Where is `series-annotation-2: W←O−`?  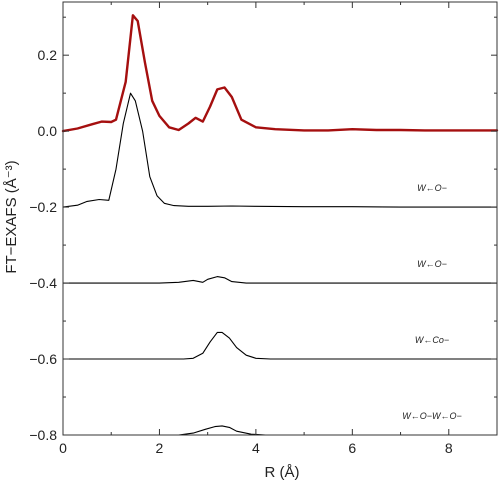
series-annotation-2: W←O− is located at coordinates (432, 264).